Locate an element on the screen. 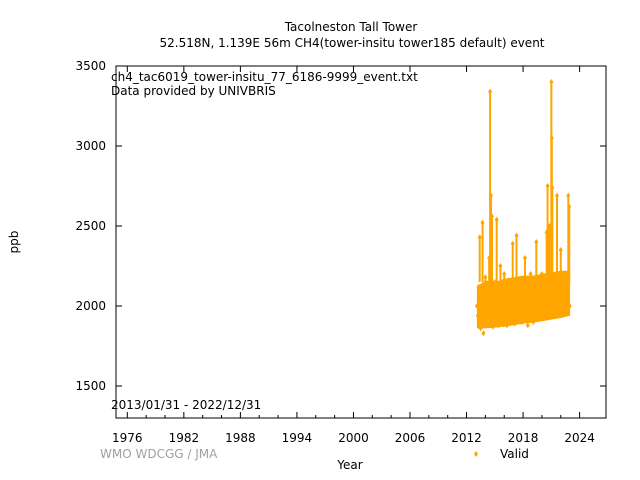  date-range-label: 2013/01/31 - 2022/12/31 is located at coordinates (186, 405).